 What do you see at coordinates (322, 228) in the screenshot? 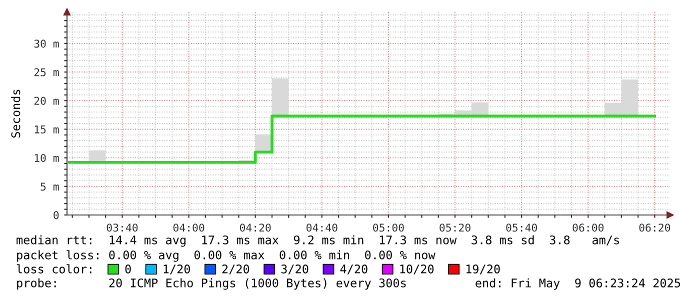
I see `x-tick-label: 04:40` at bounding box center [322, 228].